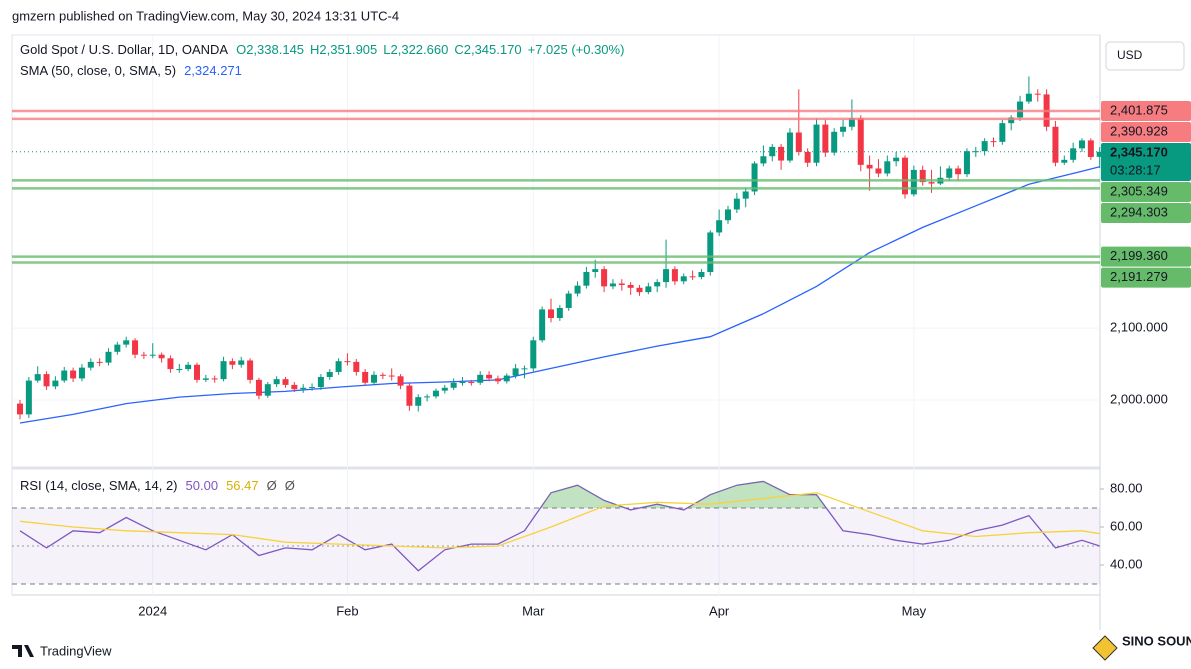 This screenshot has height=669, width=1191. Describe the element at coordinates (487, 49) in the screenshot. I see `ohlc: C2,345.170` at that location.